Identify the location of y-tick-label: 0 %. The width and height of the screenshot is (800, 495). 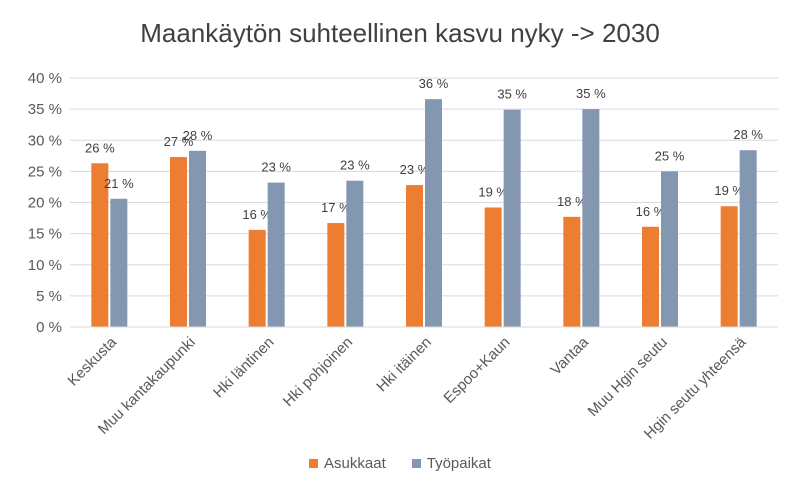
(49, 327).